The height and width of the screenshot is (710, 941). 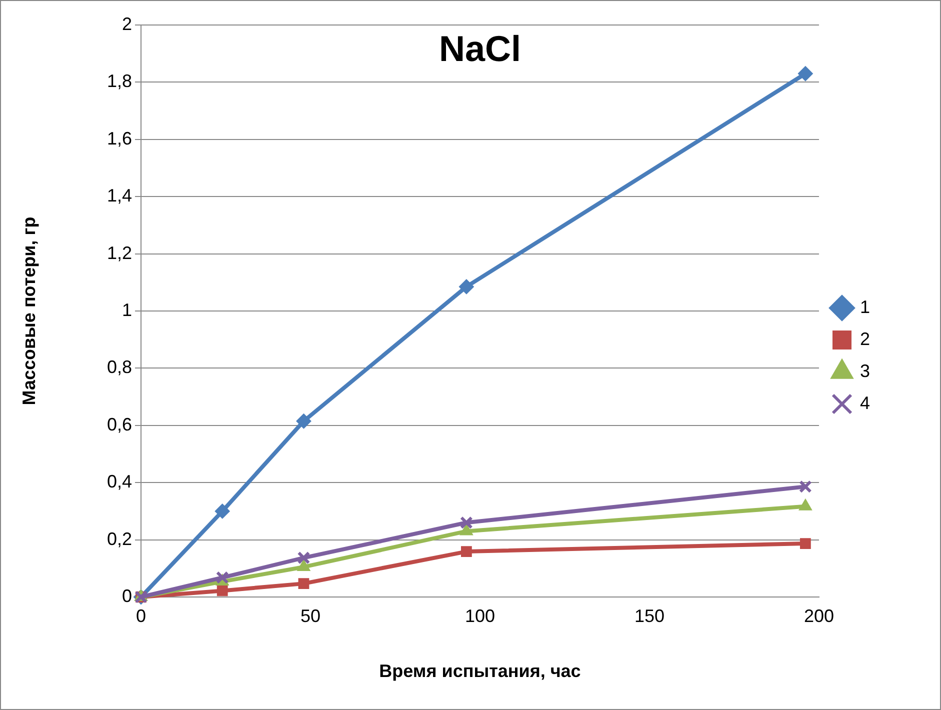 What do you see at coordinates (28, 311) in the screenshot?
I see `y-axis-title: Массовые потери, гр` at bounding box center [28, 311].